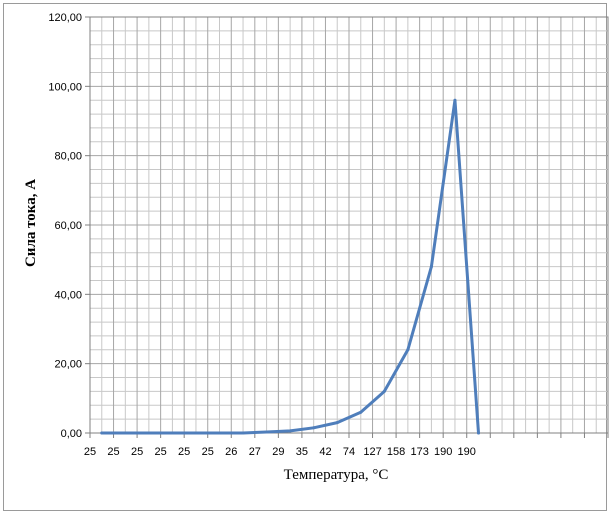 The image size is (612, 516). Describe the element at coordinates (231, 452) in the screenshot. I see `x-tick-label: 26` at that location.